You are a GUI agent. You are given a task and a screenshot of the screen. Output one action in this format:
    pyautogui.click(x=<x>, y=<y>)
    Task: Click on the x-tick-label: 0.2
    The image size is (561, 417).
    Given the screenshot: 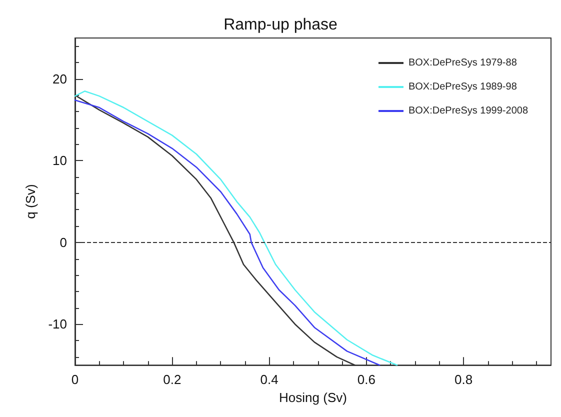 What is the action you would take?
    pyautogui.click(x=172, y=380)
    